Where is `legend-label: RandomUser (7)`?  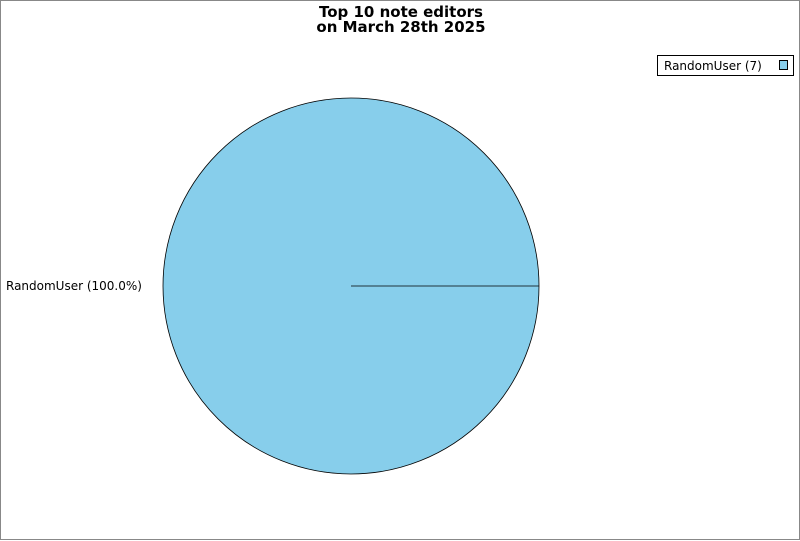 legend-label: RandomUser (7) is located at coordinates (713, 66).